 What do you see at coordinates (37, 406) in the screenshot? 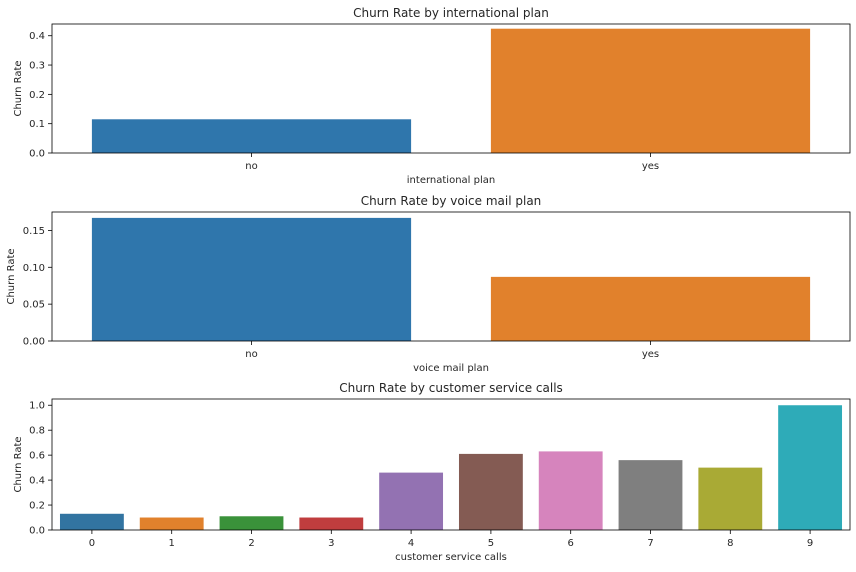
I see `y-tick-label: 1.0` at bounding box center [37, 406].